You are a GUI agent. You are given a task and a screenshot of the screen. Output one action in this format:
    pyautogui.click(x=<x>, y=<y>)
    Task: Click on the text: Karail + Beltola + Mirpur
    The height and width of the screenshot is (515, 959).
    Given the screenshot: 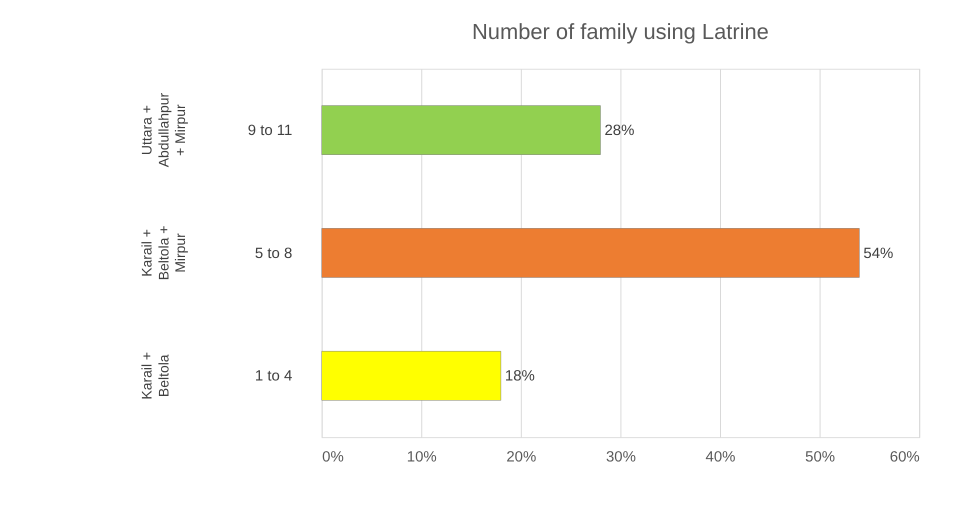 What is the action you would take?
    pyautogui.click(x=163, y=253)
    